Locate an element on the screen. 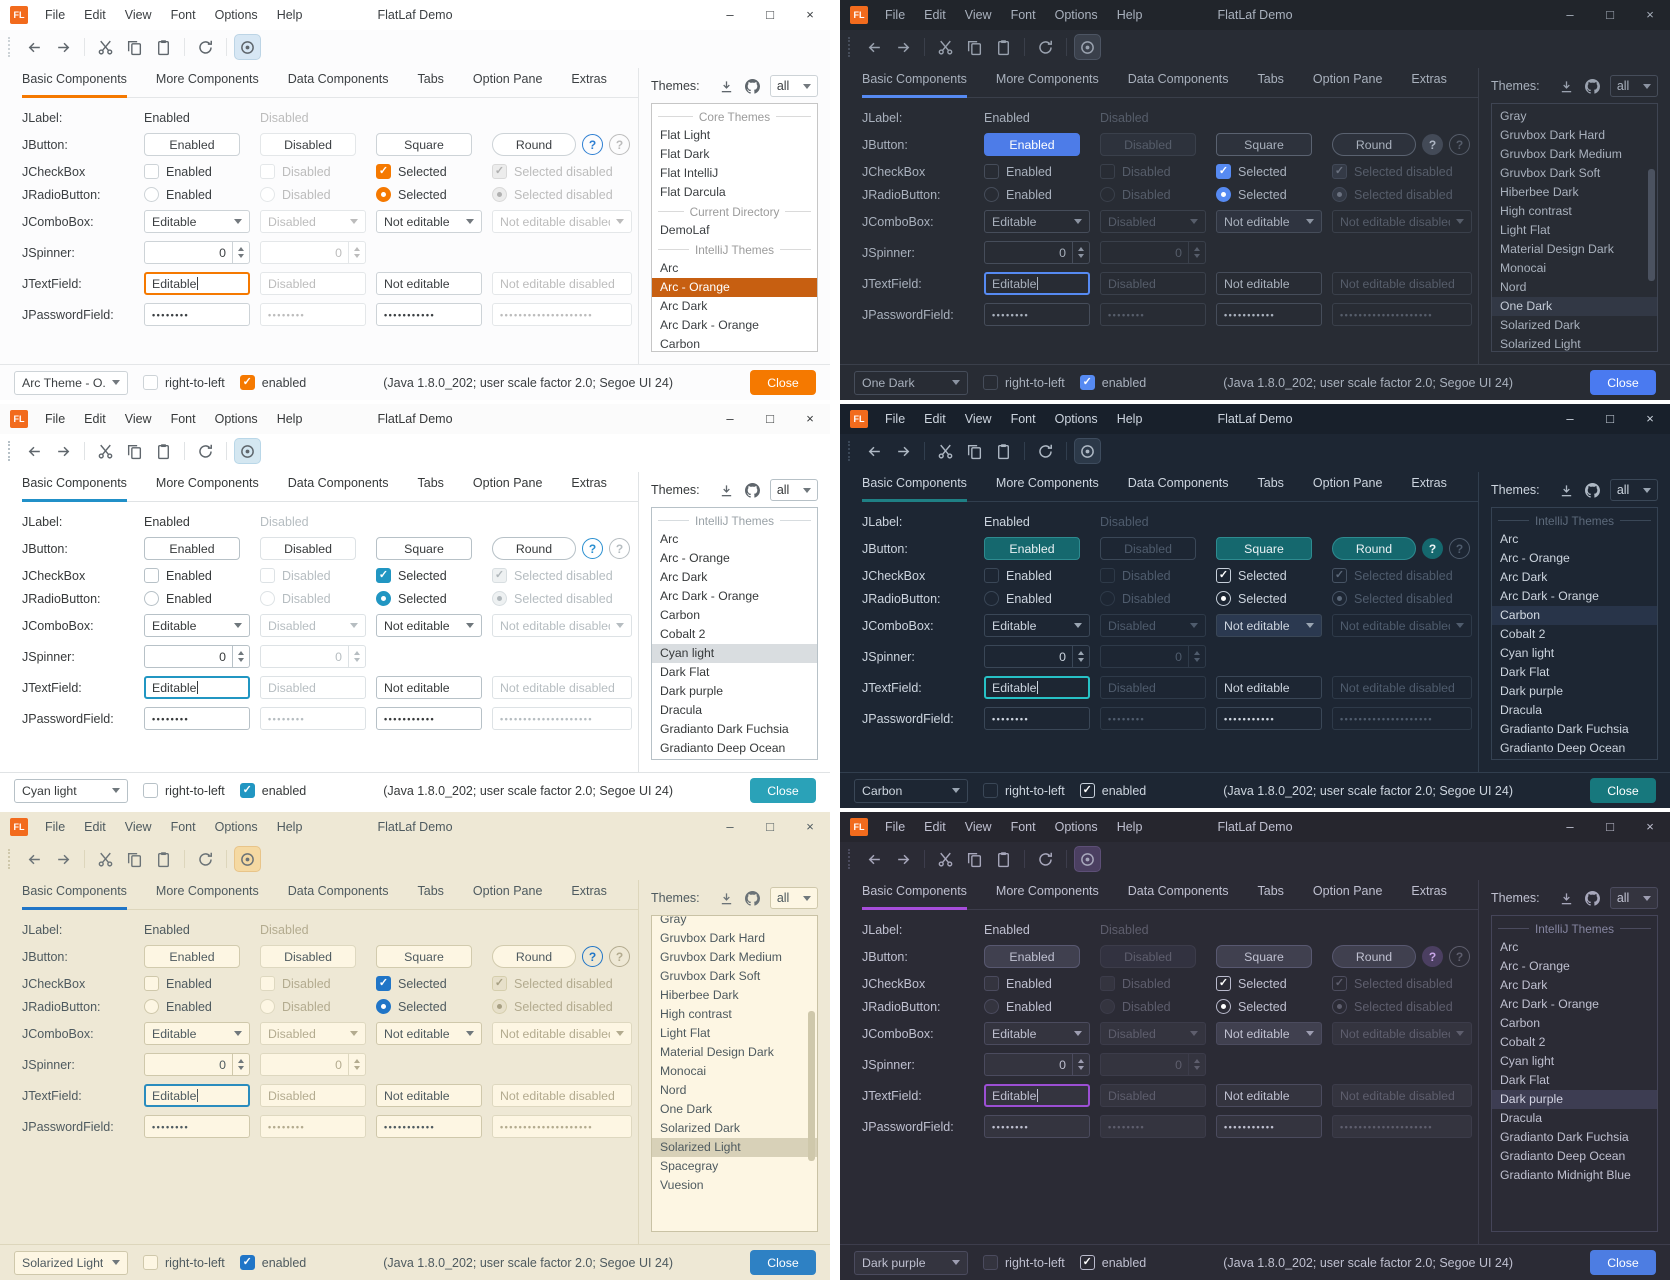  tab-data-components: Data Components is located at coordinates (1178, 483).